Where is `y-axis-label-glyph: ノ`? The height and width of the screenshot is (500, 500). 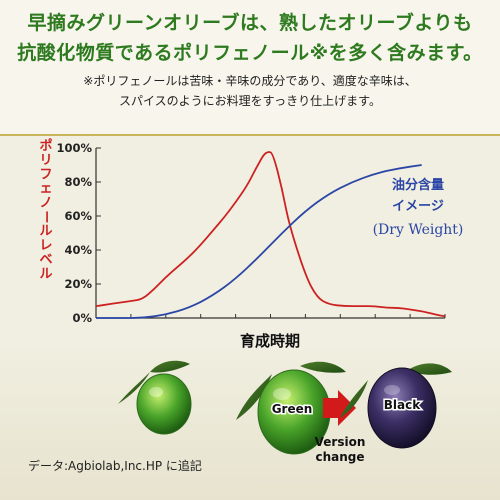 y-axis-label-glyph: ノ is located at coordinates (45, 203).